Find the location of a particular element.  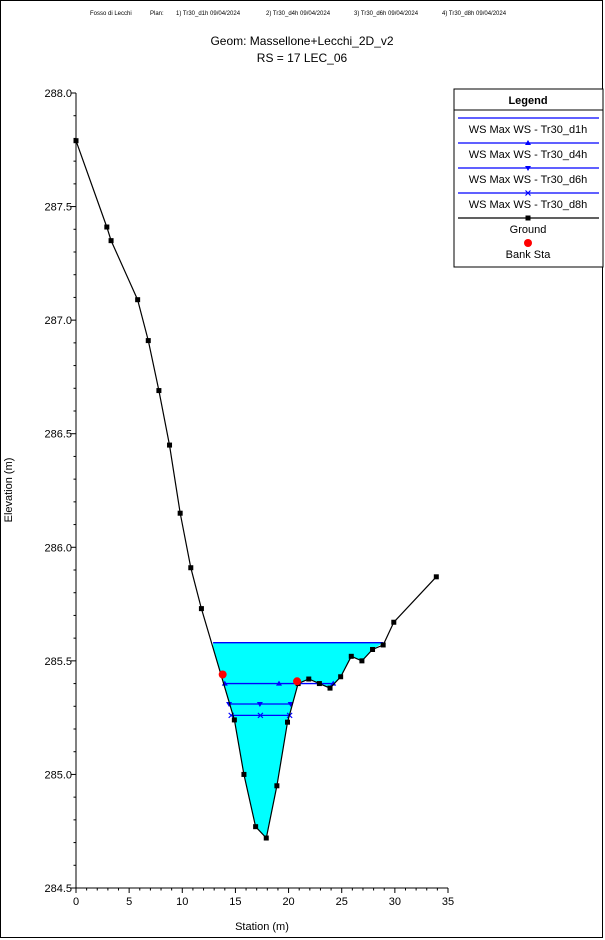

y-tick-label: 288.0 is located at coordinates (58, 94).